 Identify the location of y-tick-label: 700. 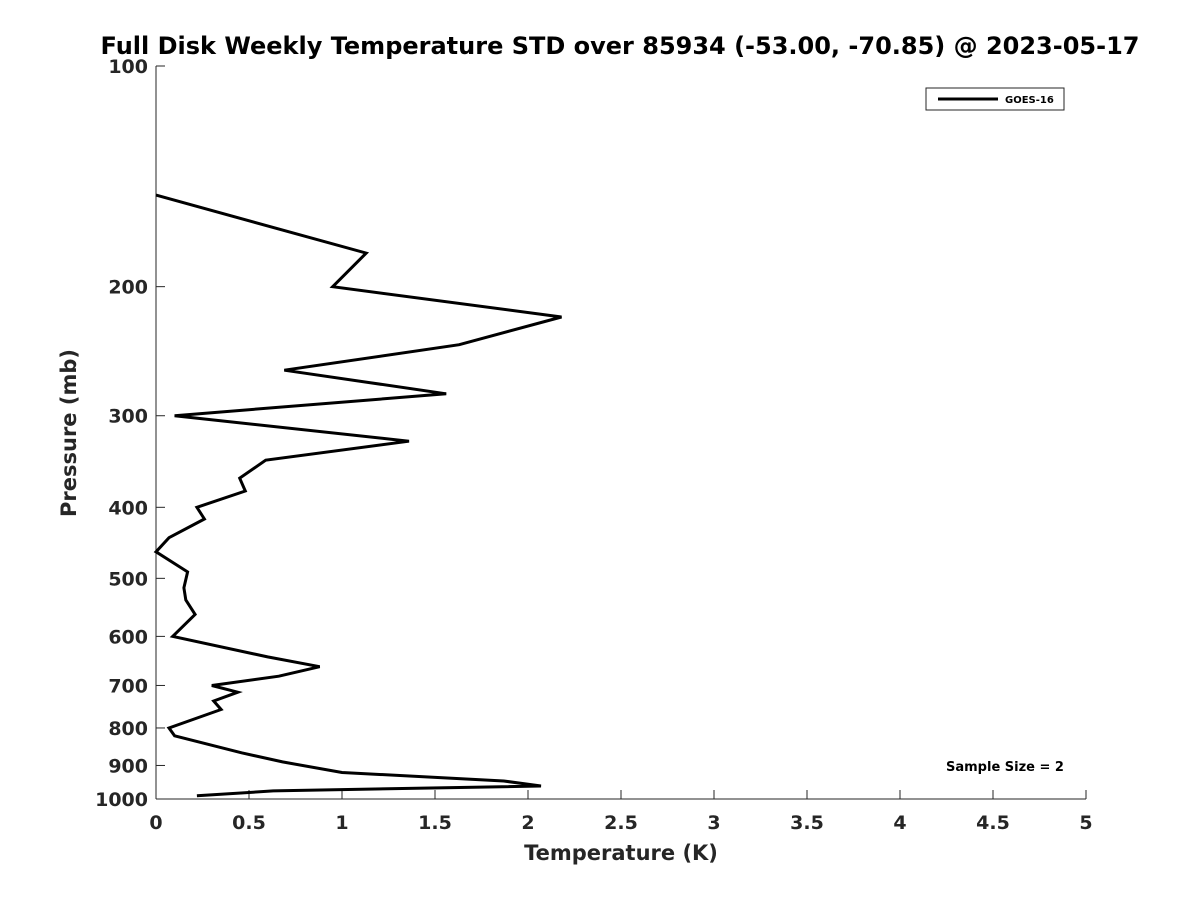
(128, 686).